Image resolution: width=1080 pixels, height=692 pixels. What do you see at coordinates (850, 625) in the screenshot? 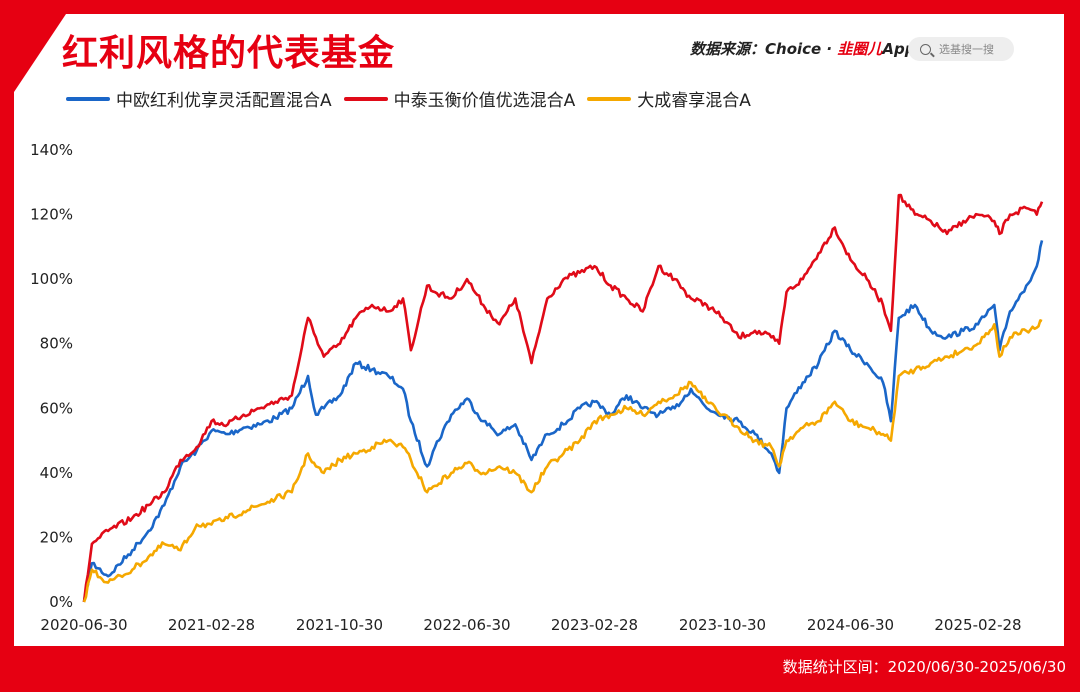
I see `x-tick-label: 2024-06-30` at bounding box center [850, 625].